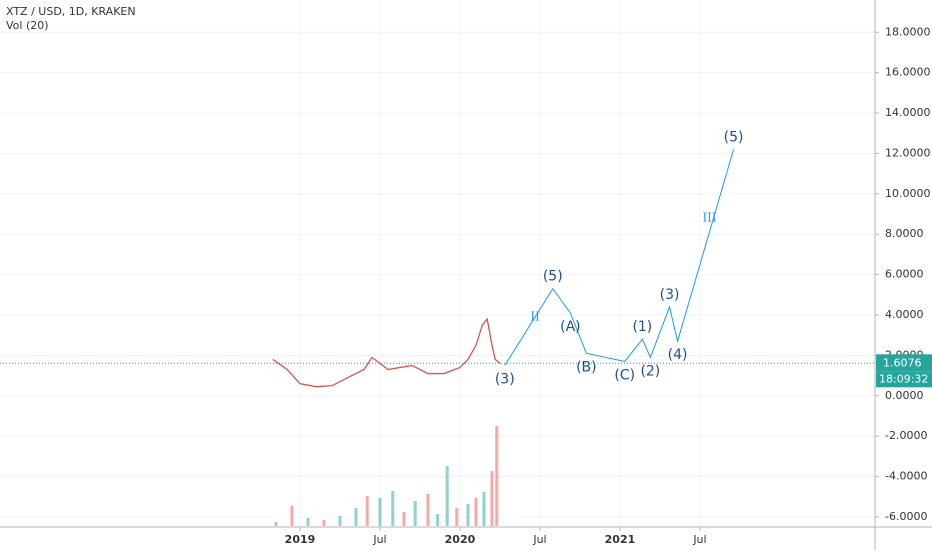 The width and height of the screenshot is (932, 554). I want to click on y-tick-label: 18.0000, so click(908, 31).